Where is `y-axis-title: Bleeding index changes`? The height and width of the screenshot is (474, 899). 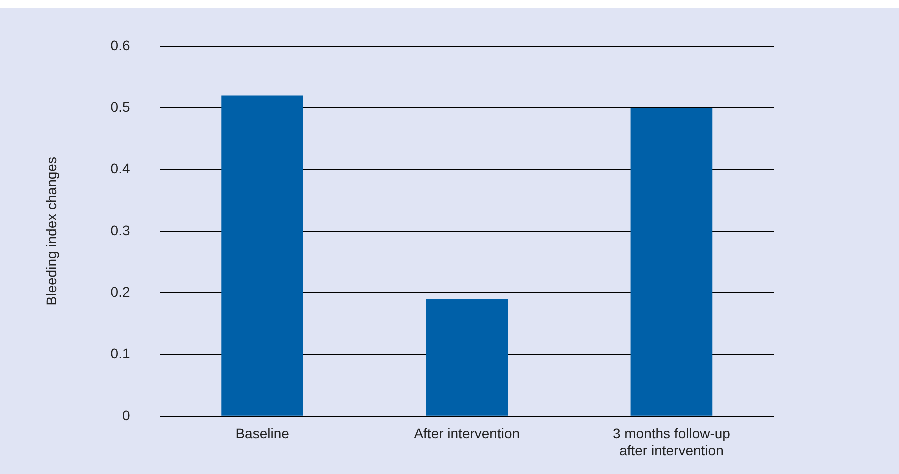
y-axis-title: Bleeding index changes is located at coordinates (51, 231).